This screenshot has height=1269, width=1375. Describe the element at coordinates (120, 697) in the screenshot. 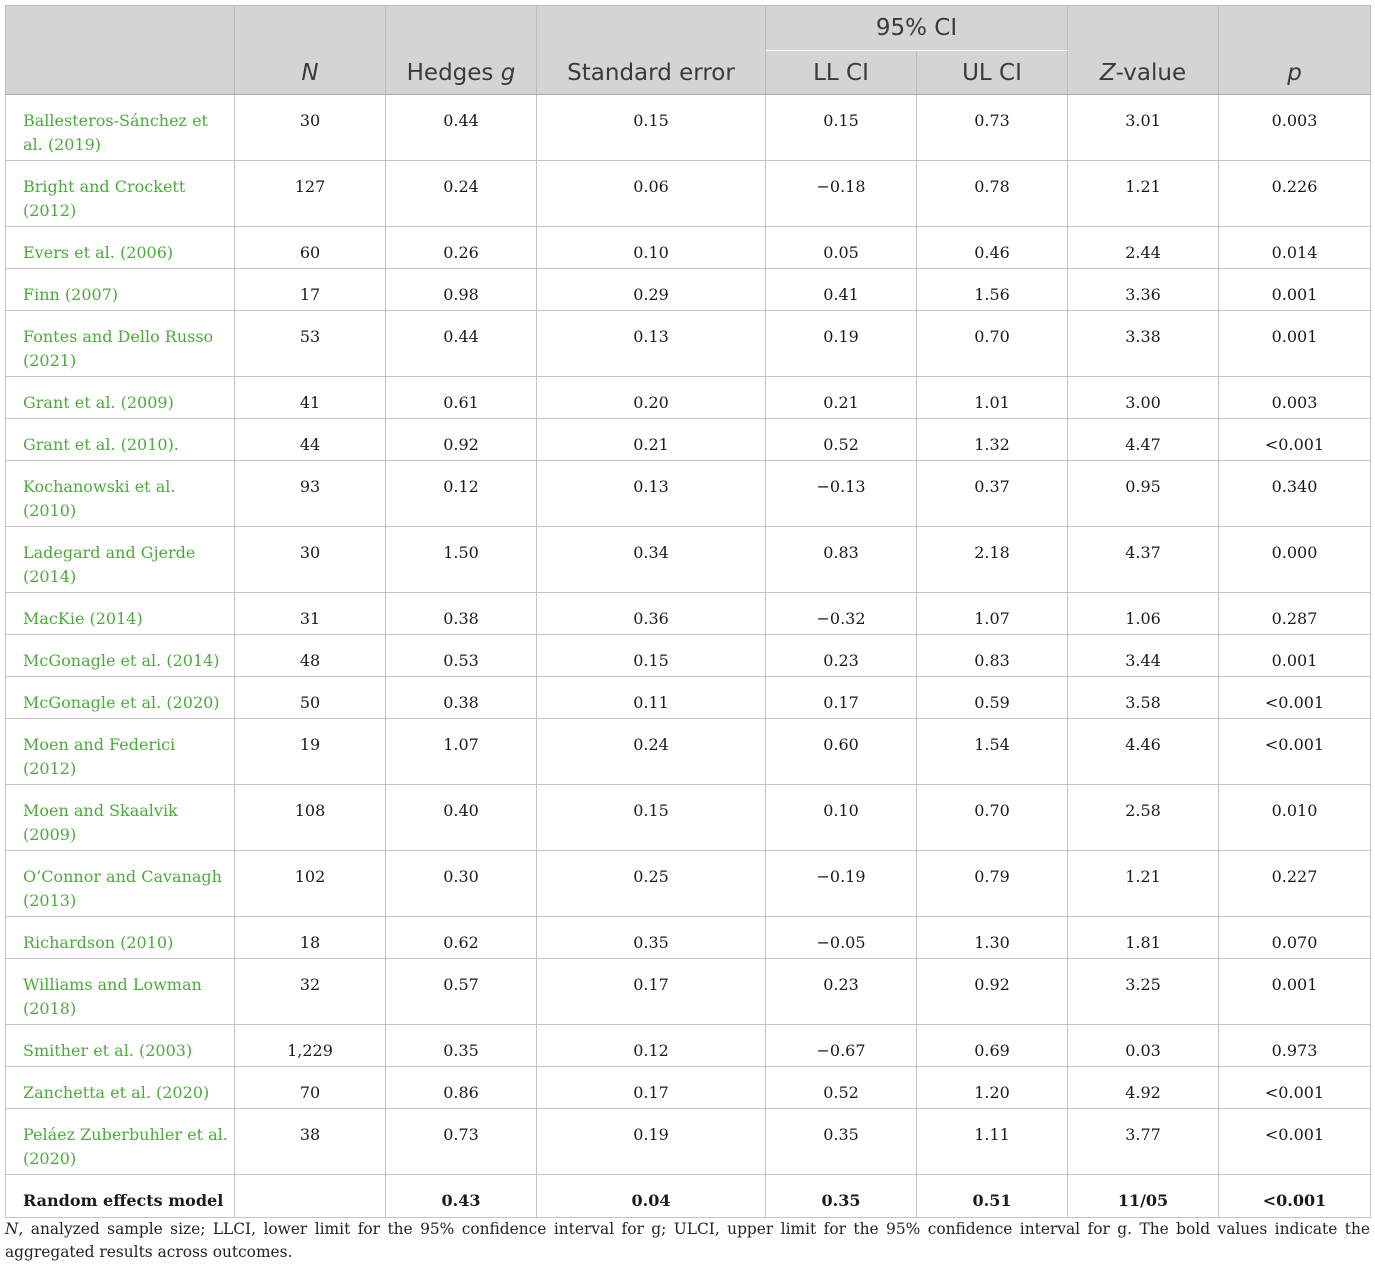

I see `study-citation: McGonagle et al. (2020)` at that location.